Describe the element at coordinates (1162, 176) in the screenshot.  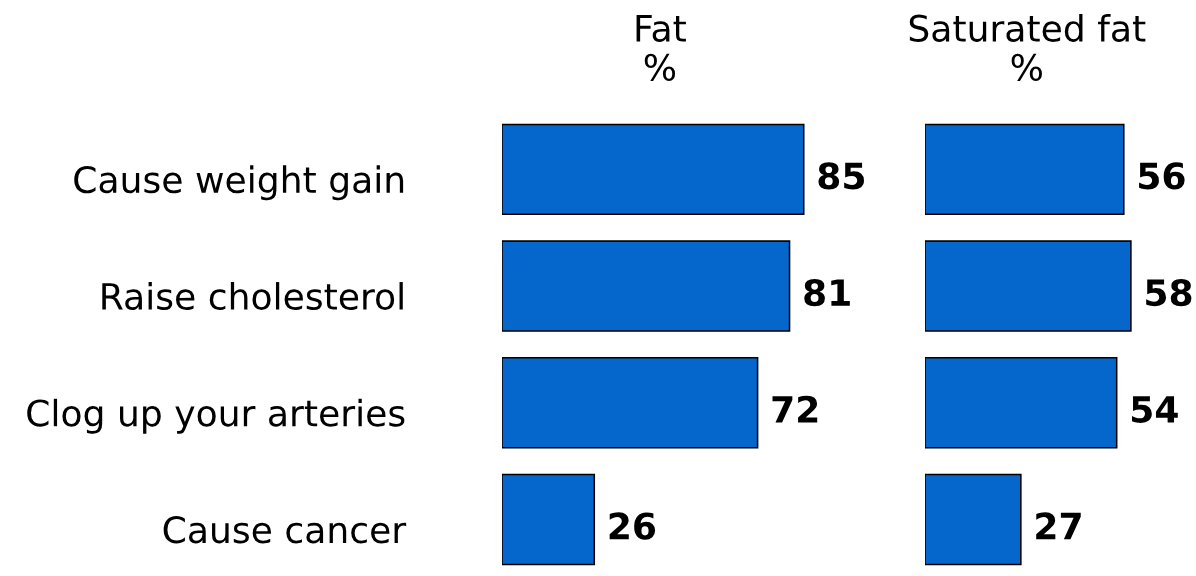
I see `data-label: 56` at that location.